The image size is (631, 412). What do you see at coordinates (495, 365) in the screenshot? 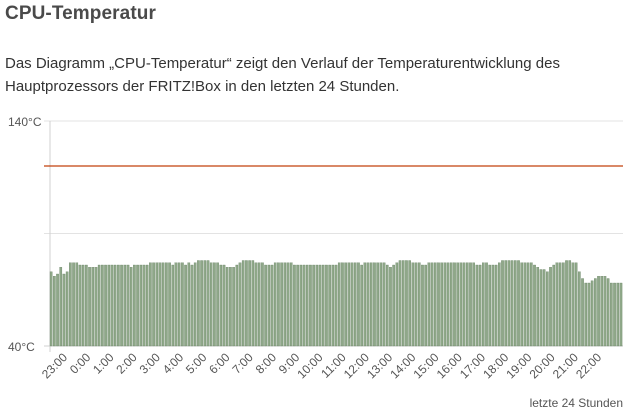
I see `x-tick-label: 18:00` at bounding box center [495, 365].